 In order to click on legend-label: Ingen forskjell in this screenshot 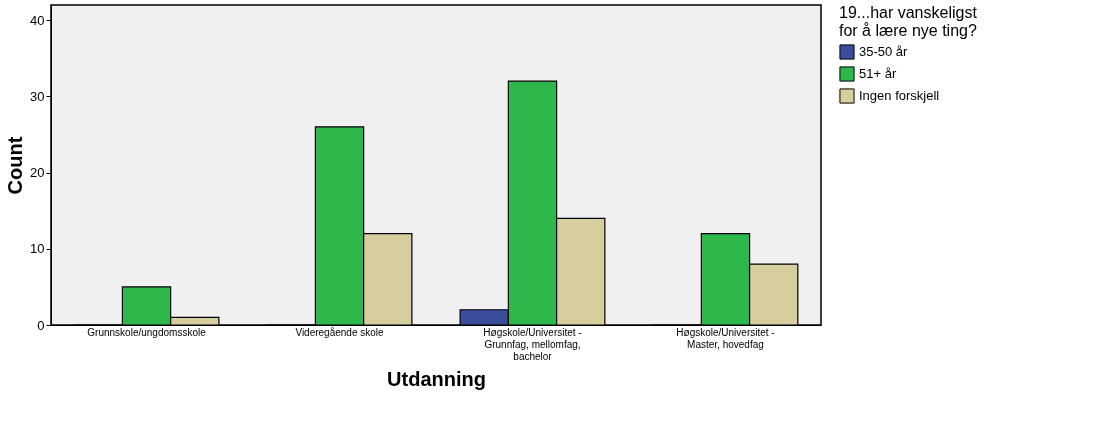, I will do `click(899, 95)`.